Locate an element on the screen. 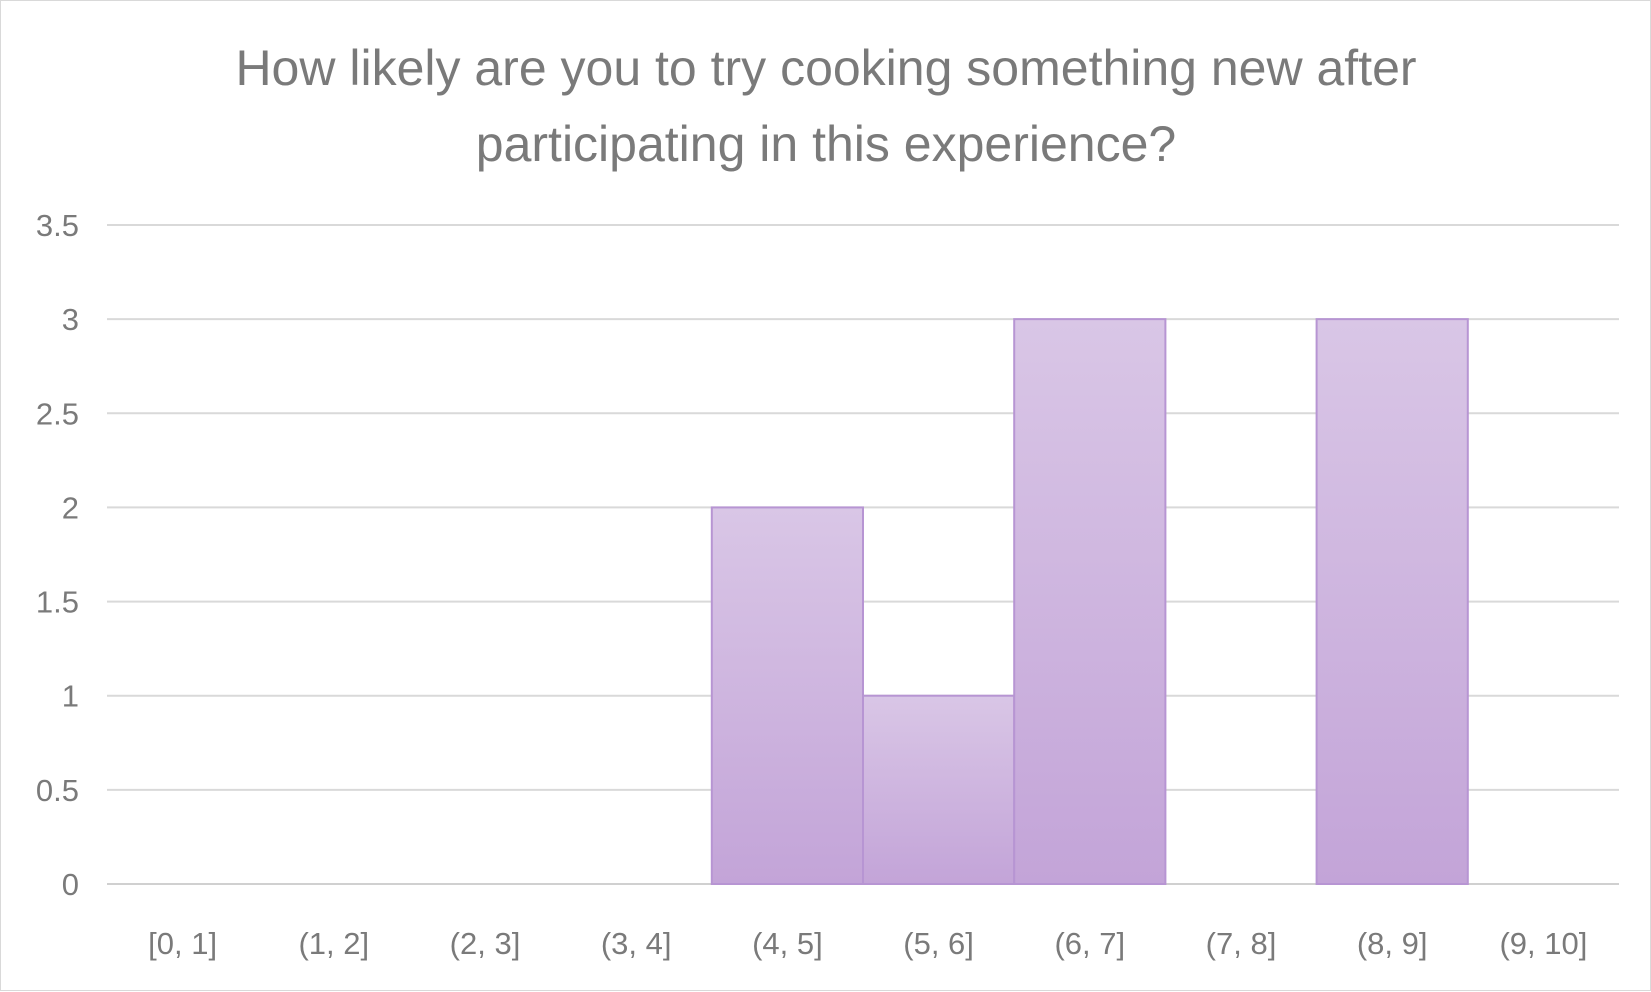 The width and height of the screenshot is (1651, 992). x-tick-label: (1, 2] is located at coordinates (333, 943).